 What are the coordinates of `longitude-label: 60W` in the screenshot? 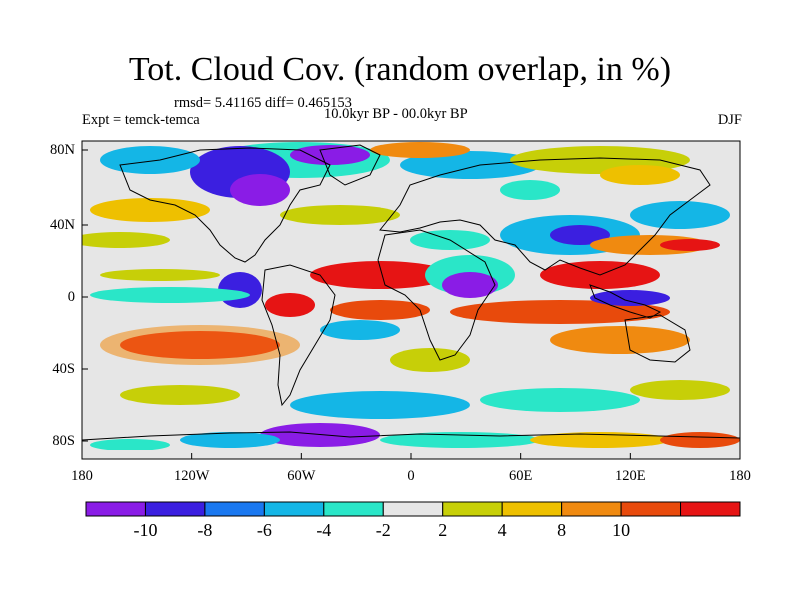 It's located at (301, 476).